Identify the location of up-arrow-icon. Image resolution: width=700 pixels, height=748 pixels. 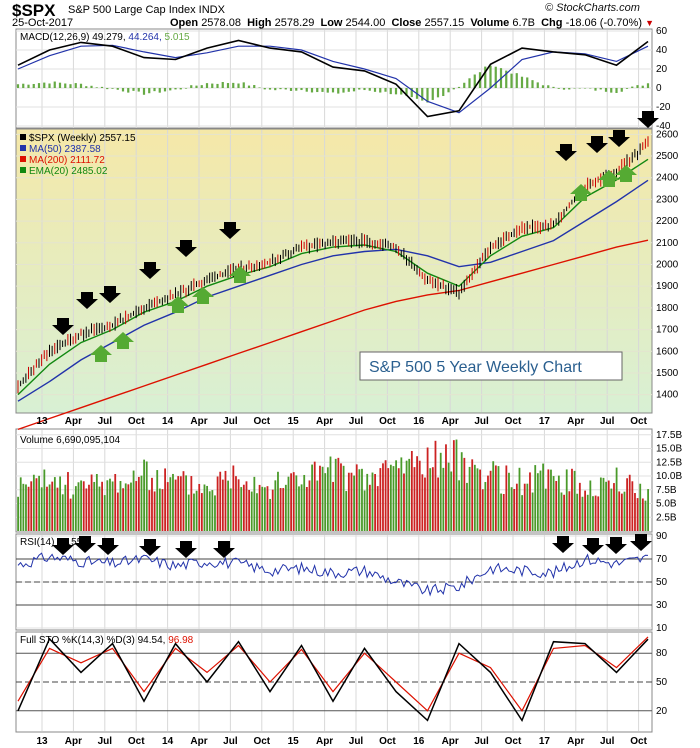
(203, 295).